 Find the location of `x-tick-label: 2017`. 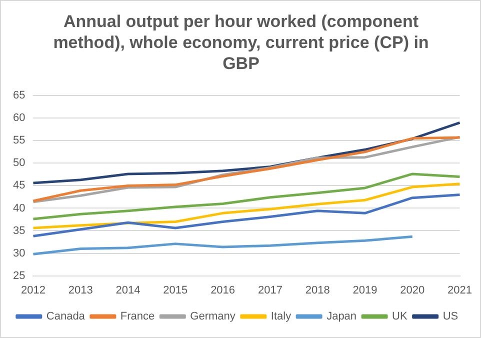

x-tick-label: 2017 is located at coordinates (270, 290).